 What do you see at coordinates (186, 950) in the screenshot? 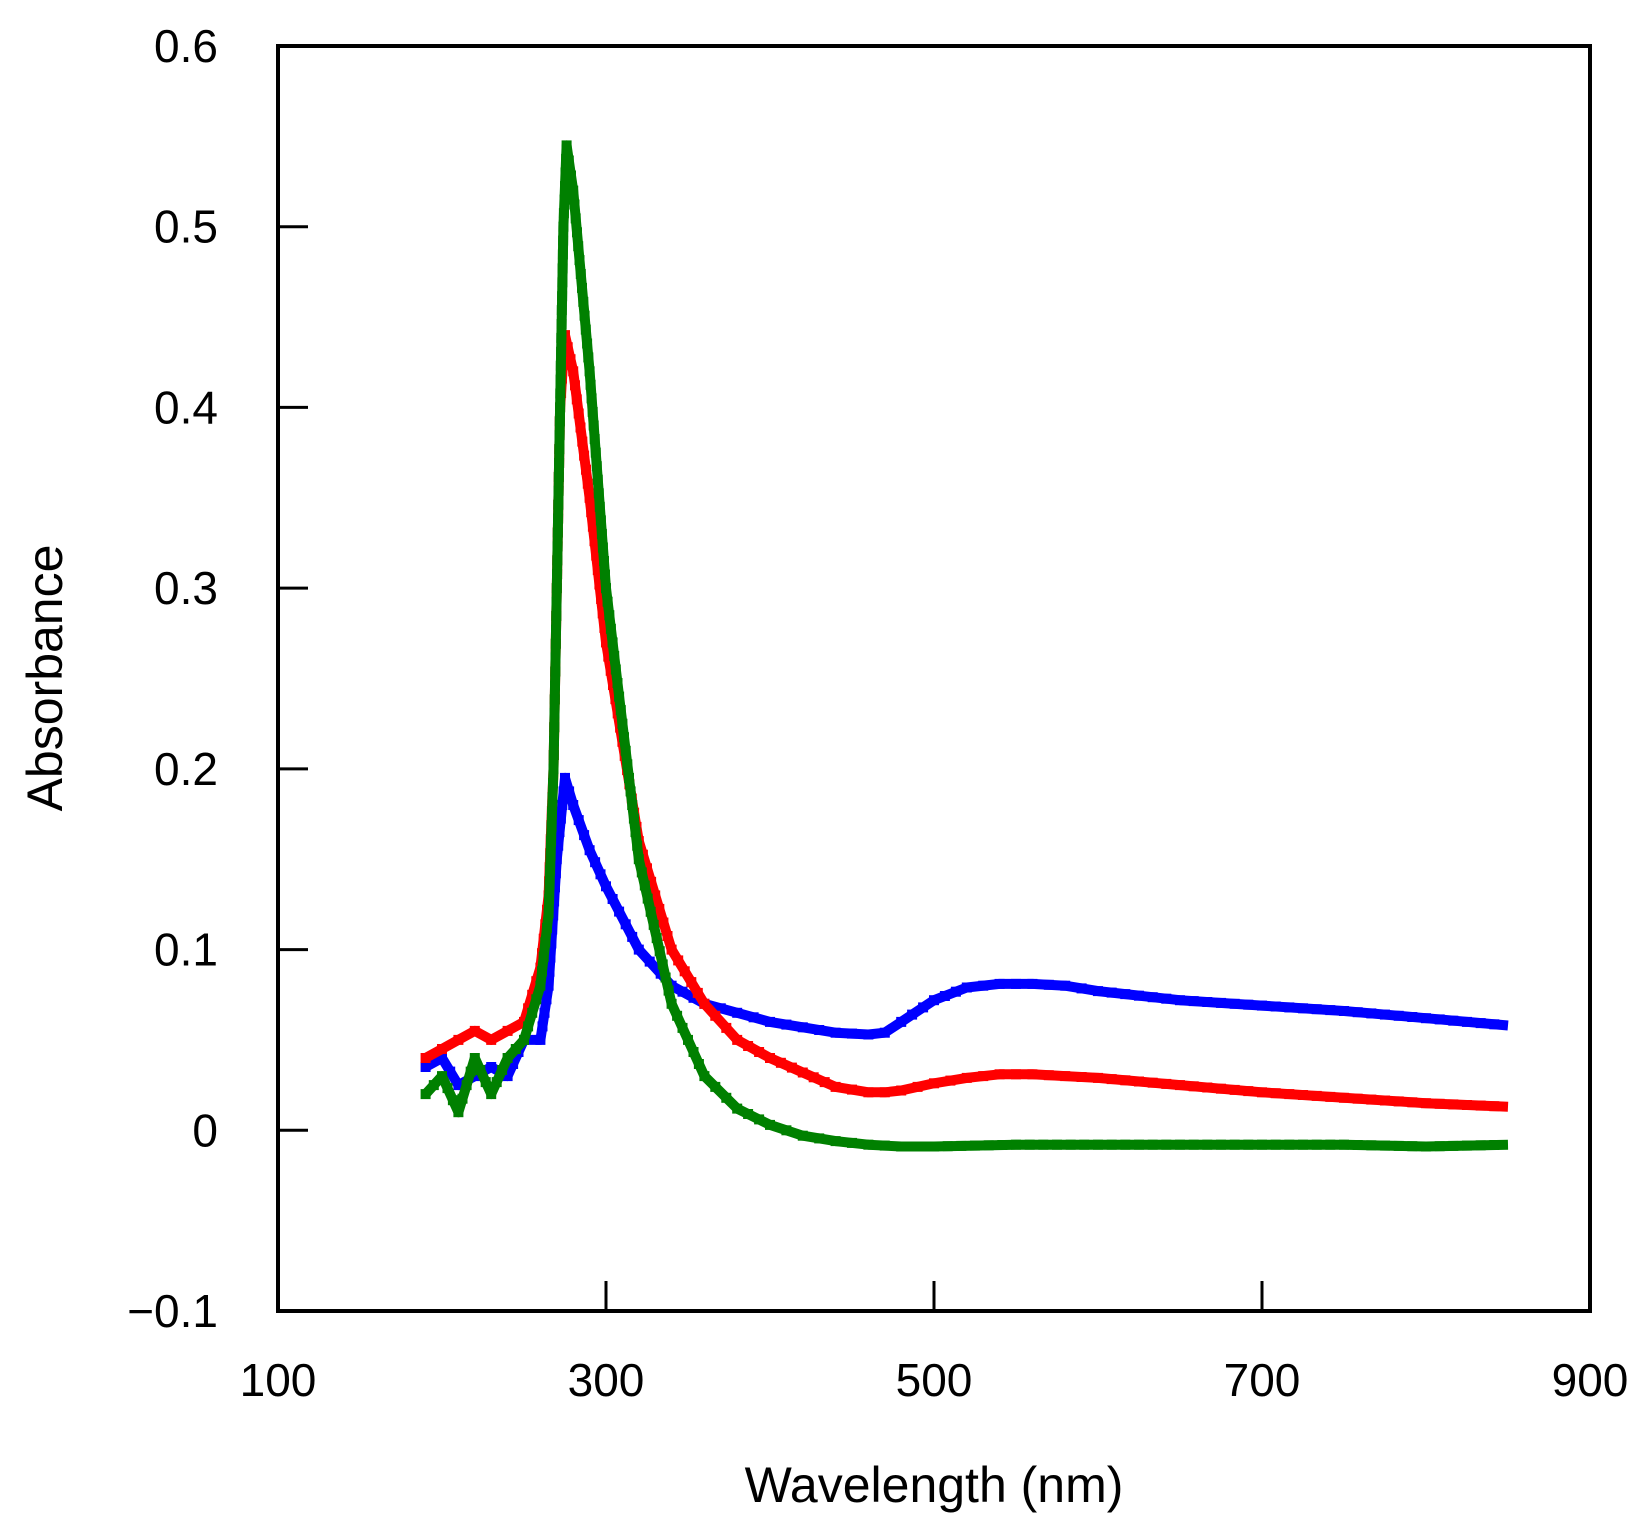
I see `y-tick-label: 0.1` at bounding box center [186, 950].